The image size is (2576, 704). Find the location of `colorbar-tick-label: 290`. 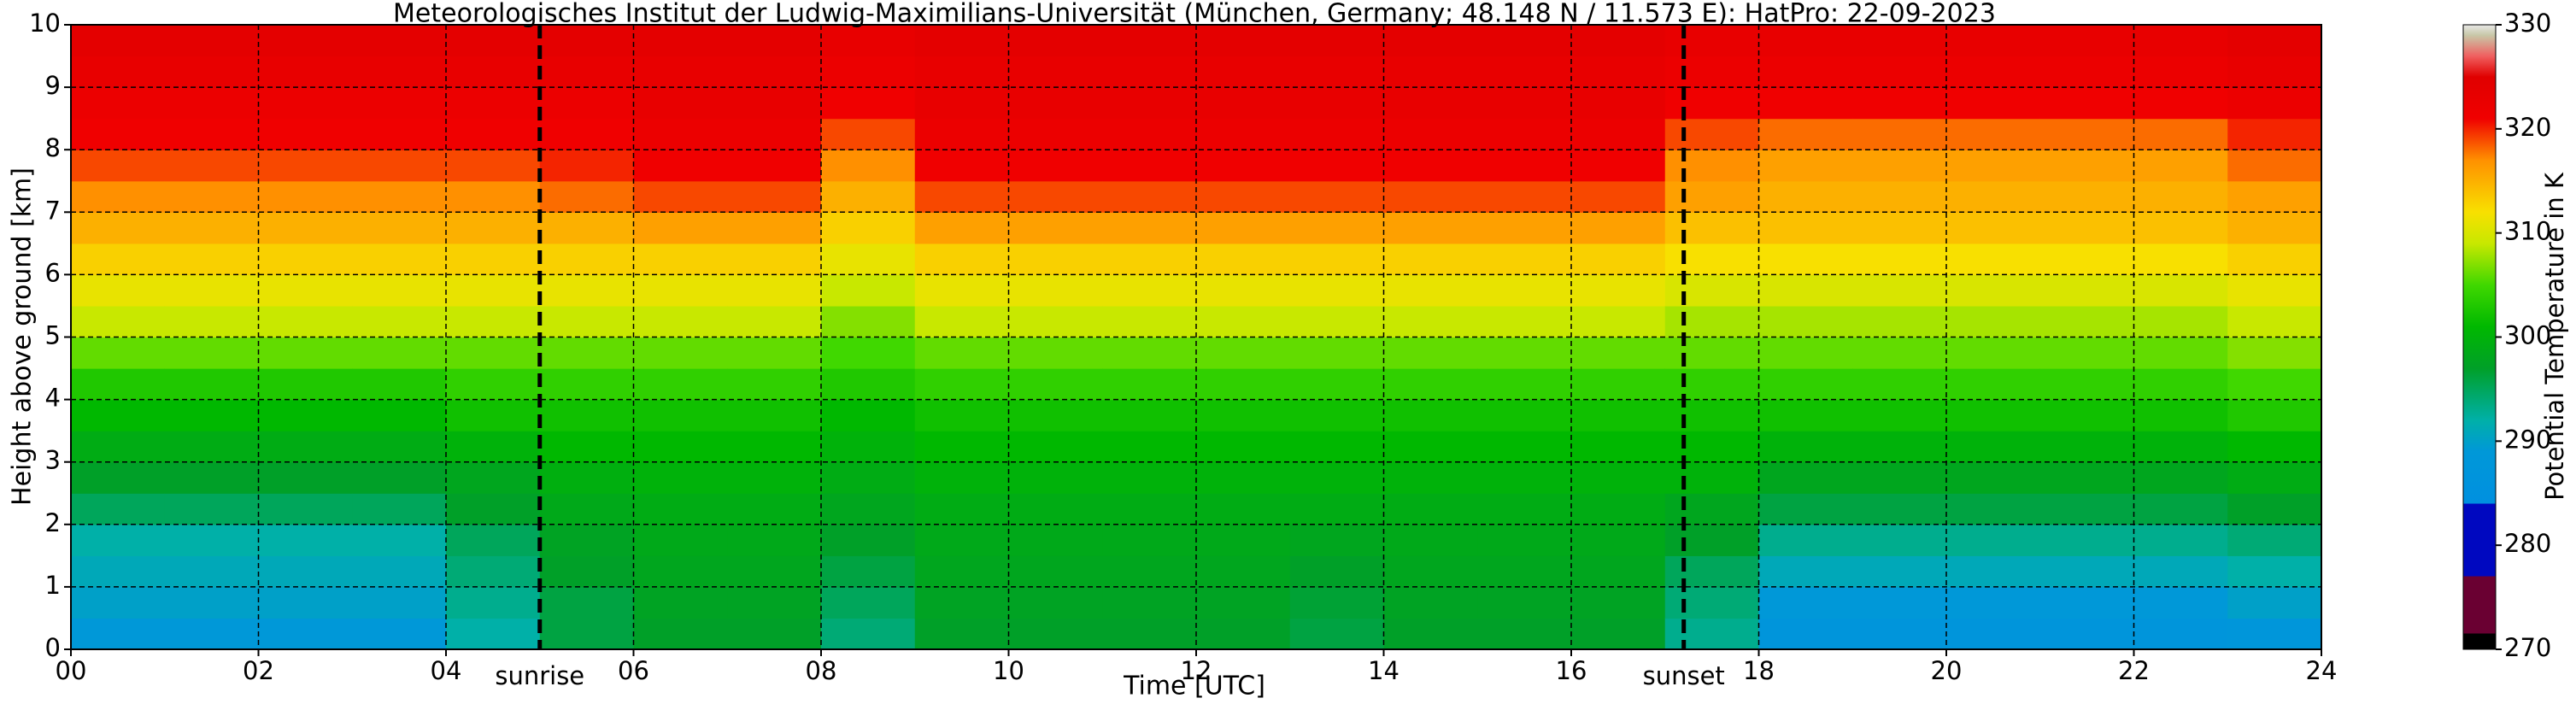

colorbar-tick-label: 290 is located at coordinates (2527, 439).